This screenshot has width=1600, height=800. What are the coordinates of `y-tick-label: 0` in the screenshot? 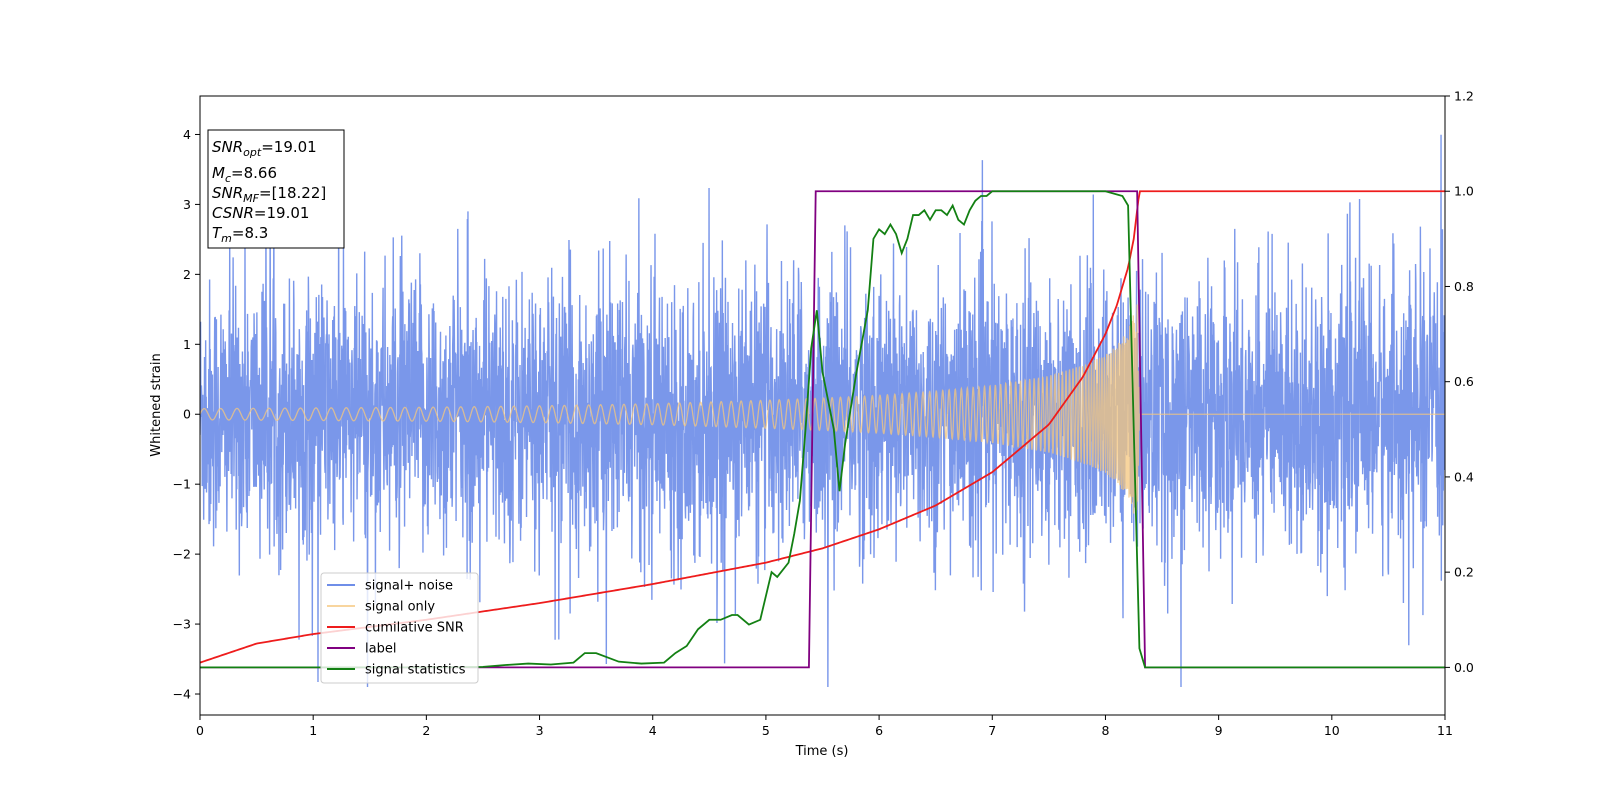 It's located at (187, 414).